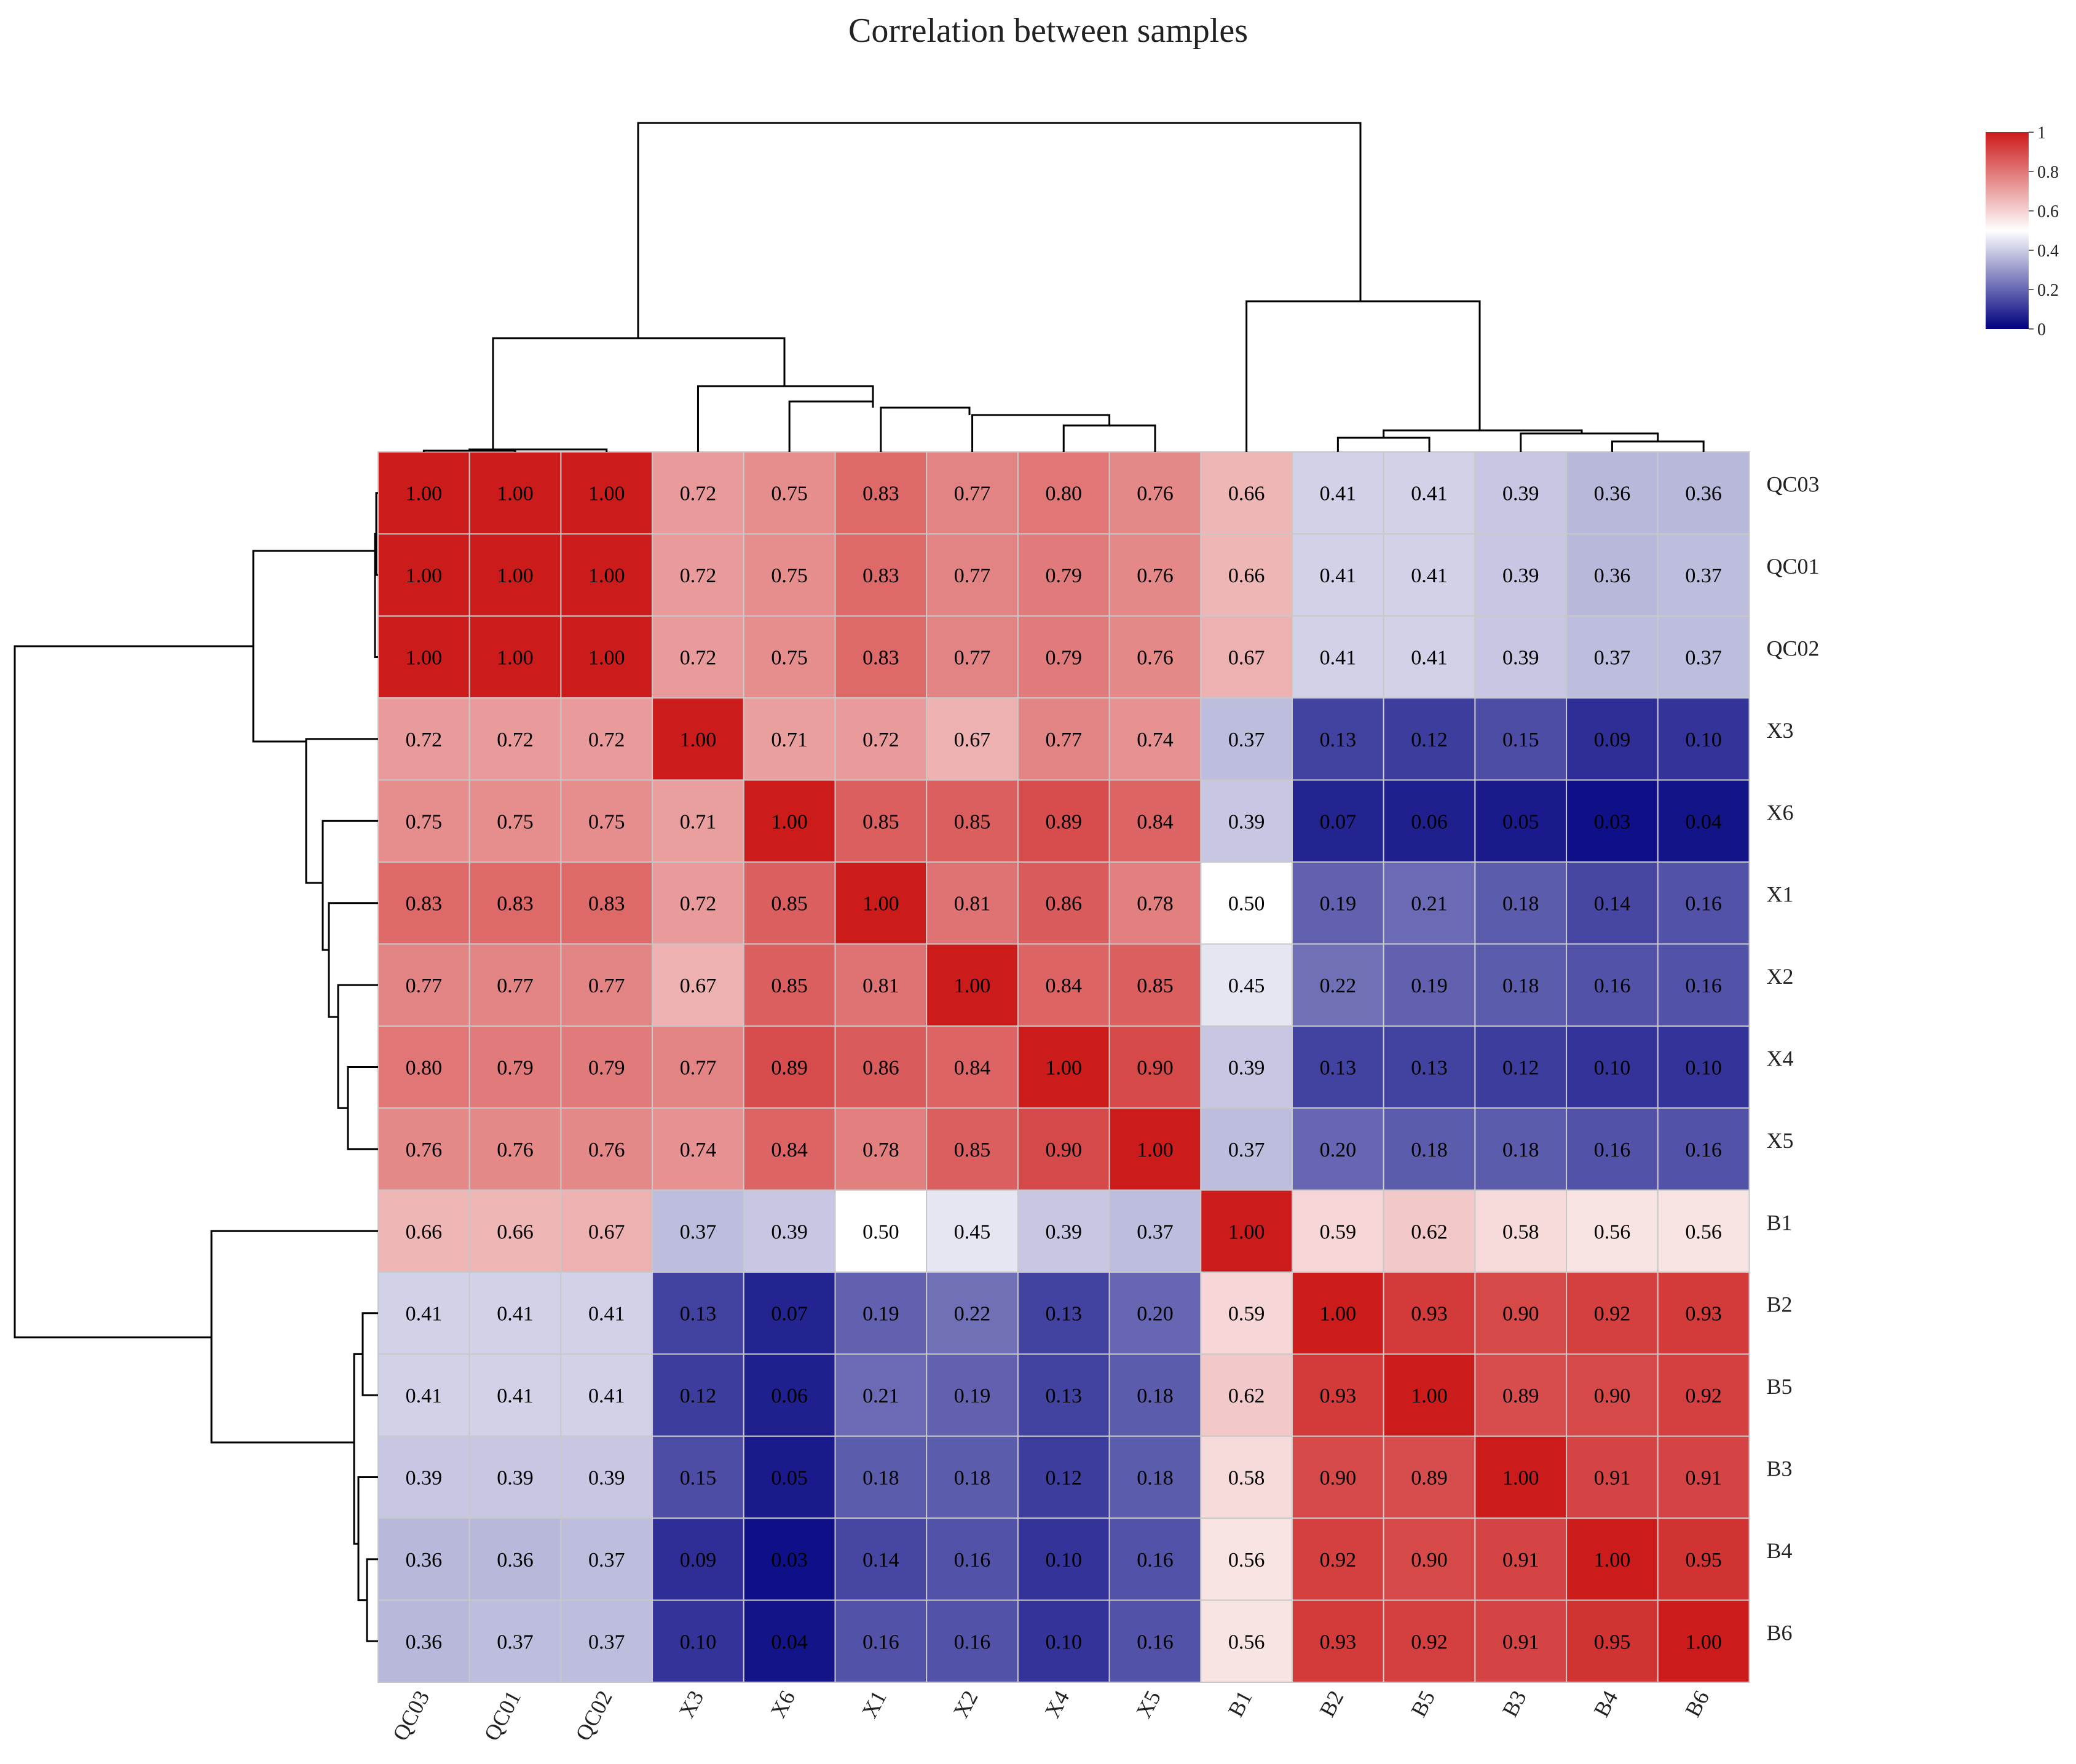  Describe the element at coordinates (1246, 1315) in the screenshot. I see `cell-value-label: 0.59` at that location.